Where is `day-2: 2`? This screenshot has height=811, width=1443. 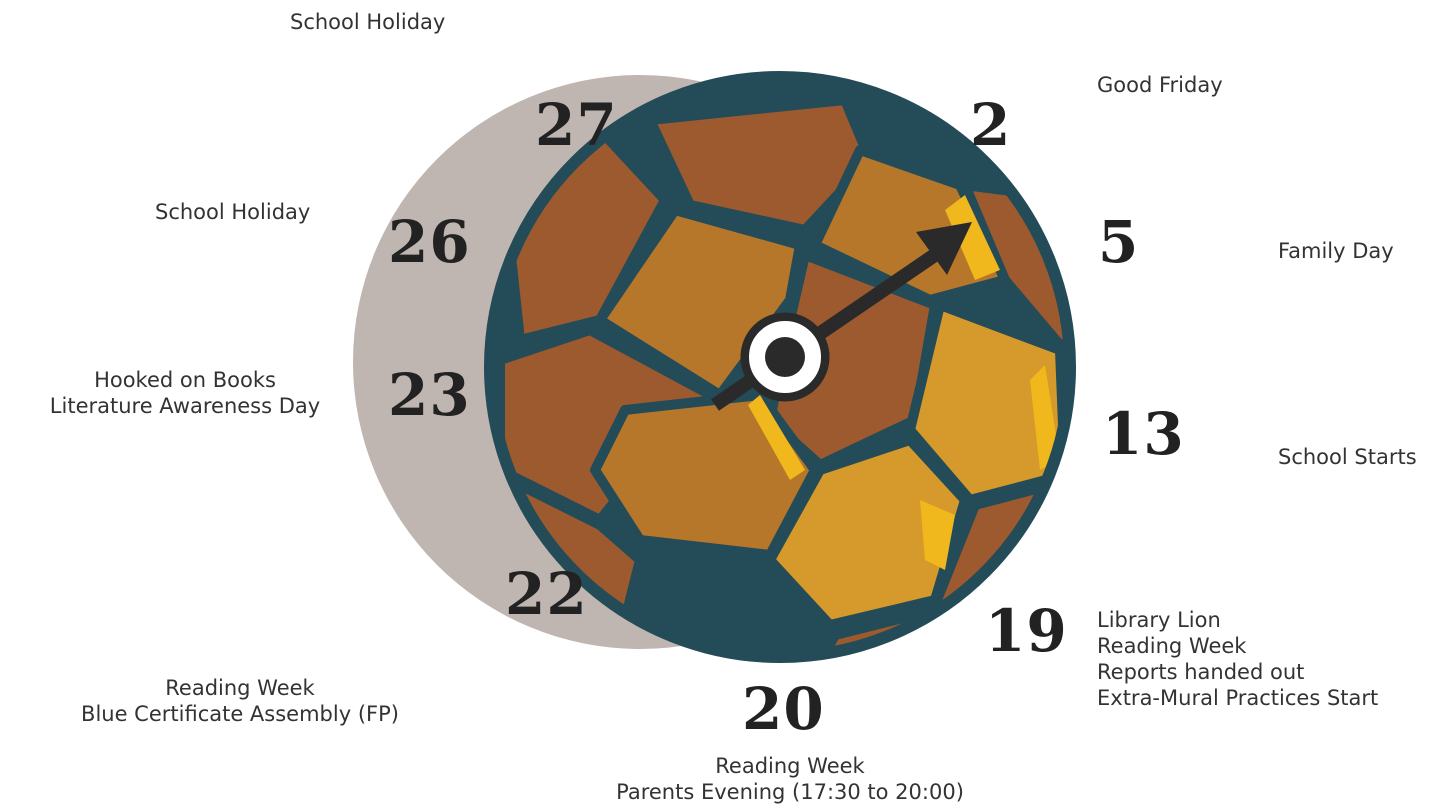
day-2: 2 is located at coordinates (991, 125).